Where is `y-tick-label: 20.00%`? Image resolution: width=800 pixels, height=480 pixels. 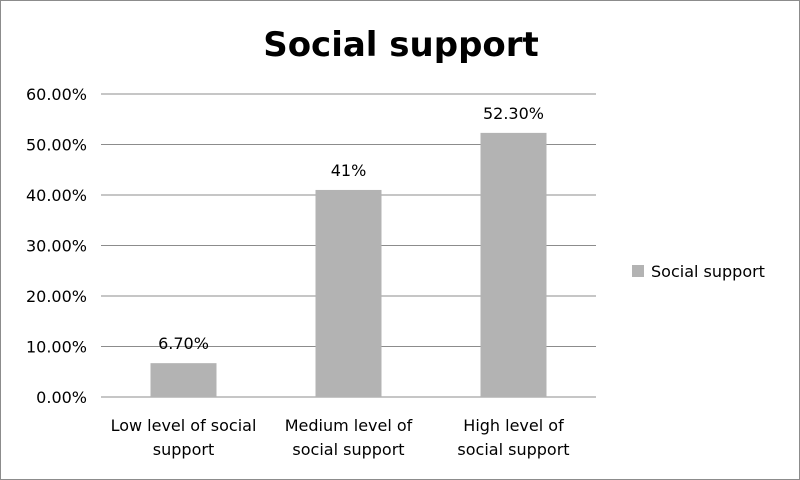 y-tick-label: 20.00% is located at coordinates (56, 296).